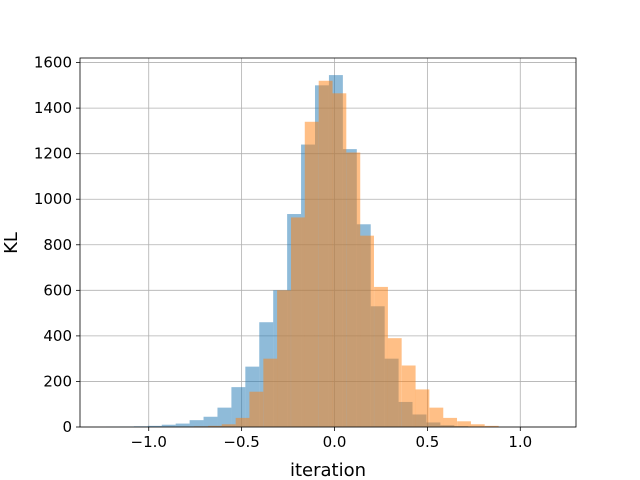 The height and width of the screenshot is (480, 640). What do you see at coordinates (53, 154) in the screenshot?
I see `y-tick-label: 1200` at bounding box center [53, 154].